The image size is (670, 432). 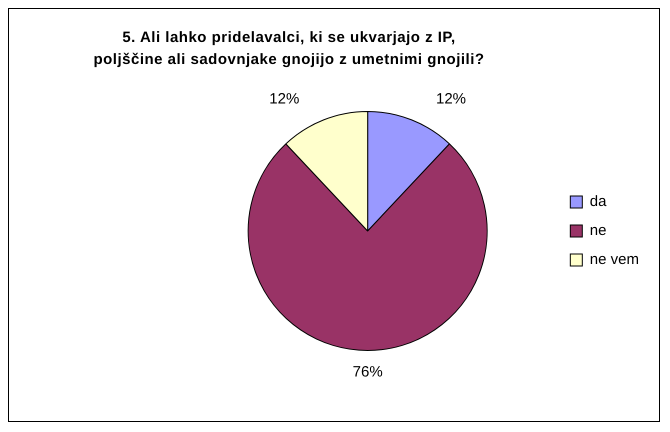 What do you see at coordinates (599, 201) in the screenshot?
I see `legend-label: da` at bounding box center [599, 201].